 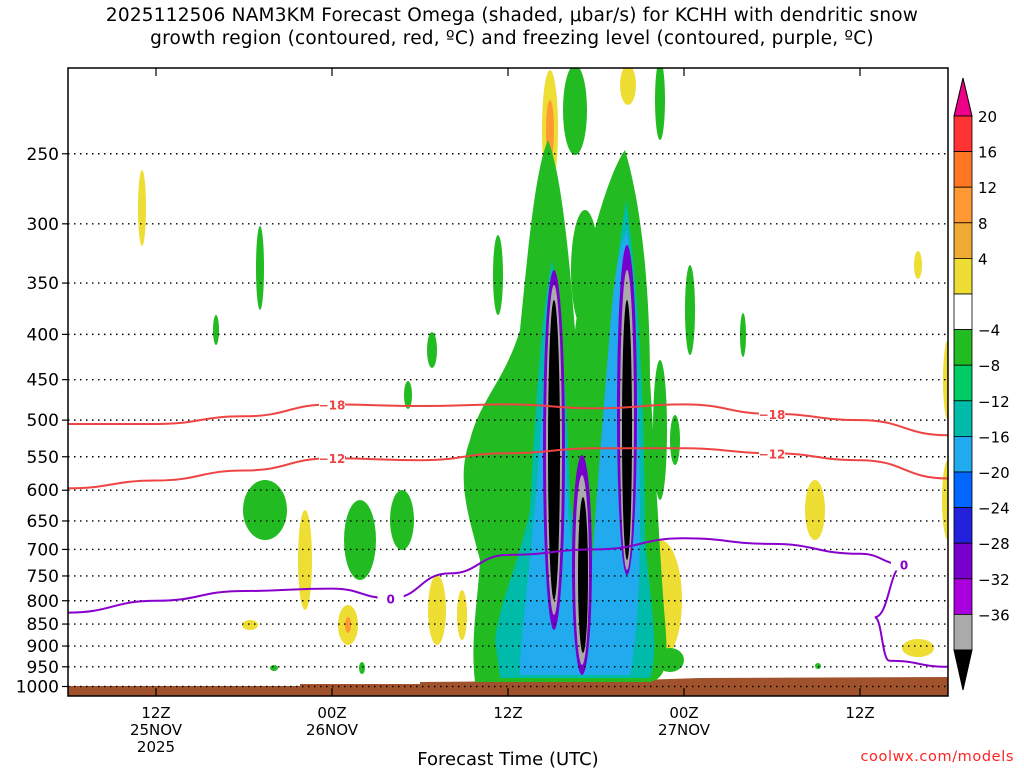 What do you see at coordinates (156, 730) in the screenshot?
I see `x-tick-label: 25NOV` at bounding box center [156, 730].